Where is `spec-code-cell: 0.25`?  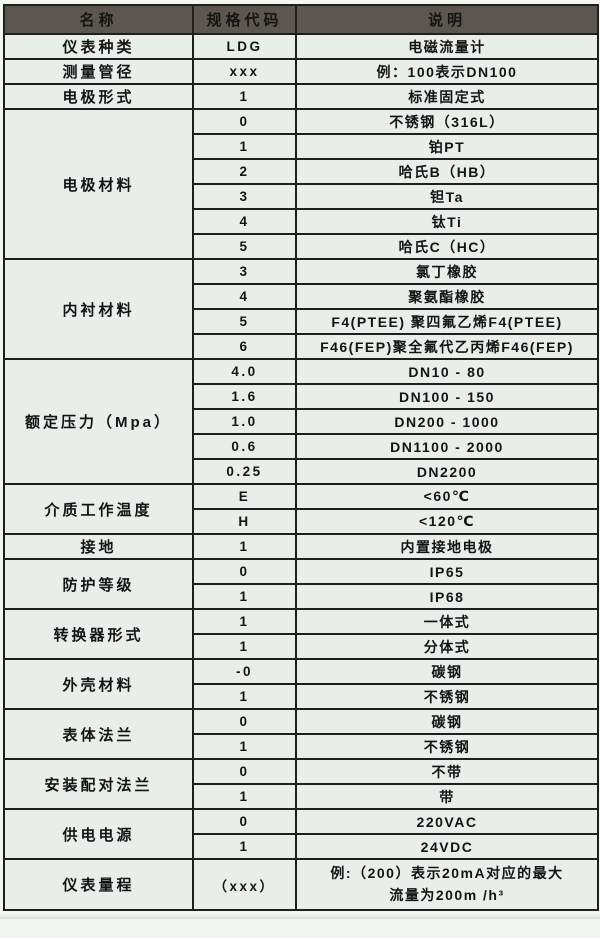 spec-code-cell: 0.25 is located at coordinates (244, 471).